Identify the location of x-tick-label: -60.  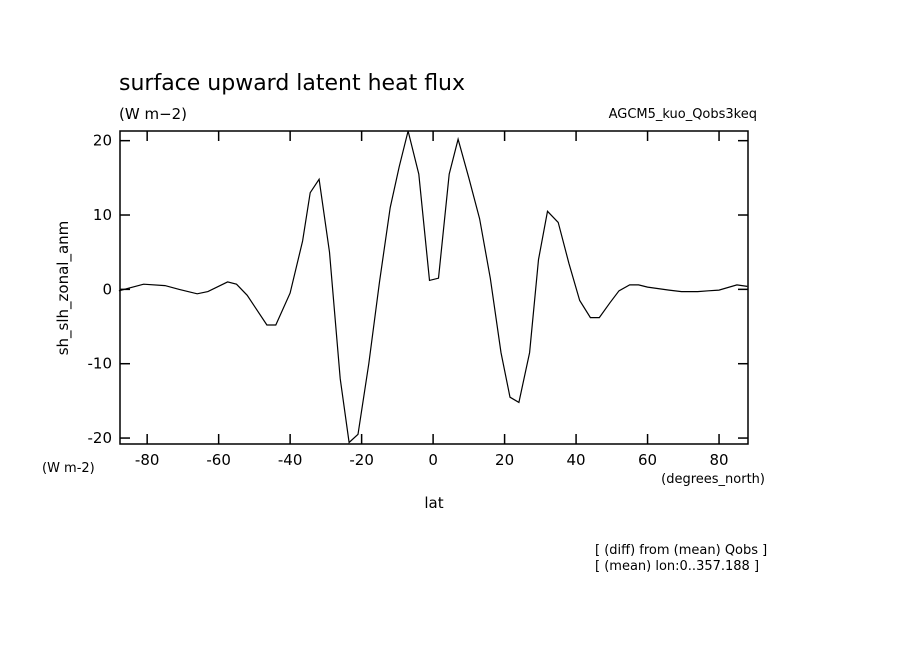
(218, 460).